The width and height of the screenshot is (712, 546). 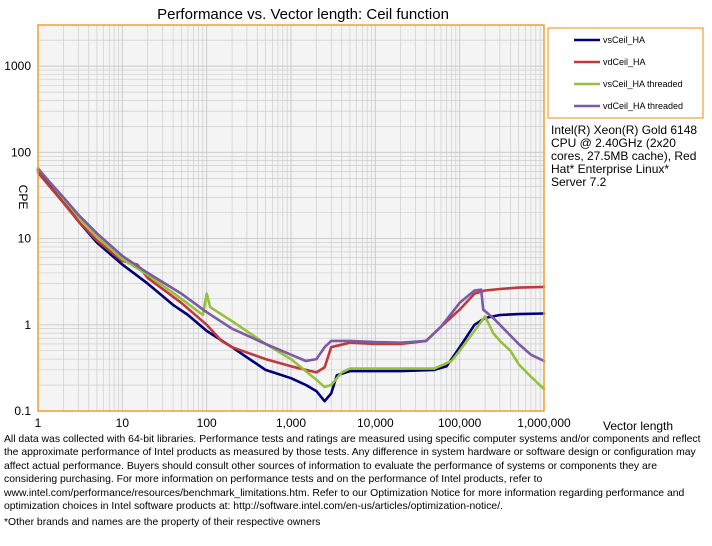 What do you see at coordinates (38, 423) in the screenshot?
I see `x-tick-label: 1` at bounding box center [38, 423].